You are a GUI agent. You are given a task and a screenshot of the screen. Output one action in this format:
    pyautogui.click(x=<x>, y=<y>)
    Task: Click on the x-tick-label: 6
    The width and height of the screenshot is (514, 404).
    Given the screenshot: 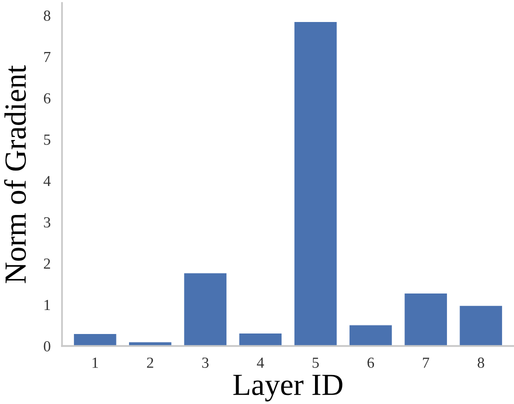 What is the action you would take?
    pyautogui.click(x=371, y=363)
    